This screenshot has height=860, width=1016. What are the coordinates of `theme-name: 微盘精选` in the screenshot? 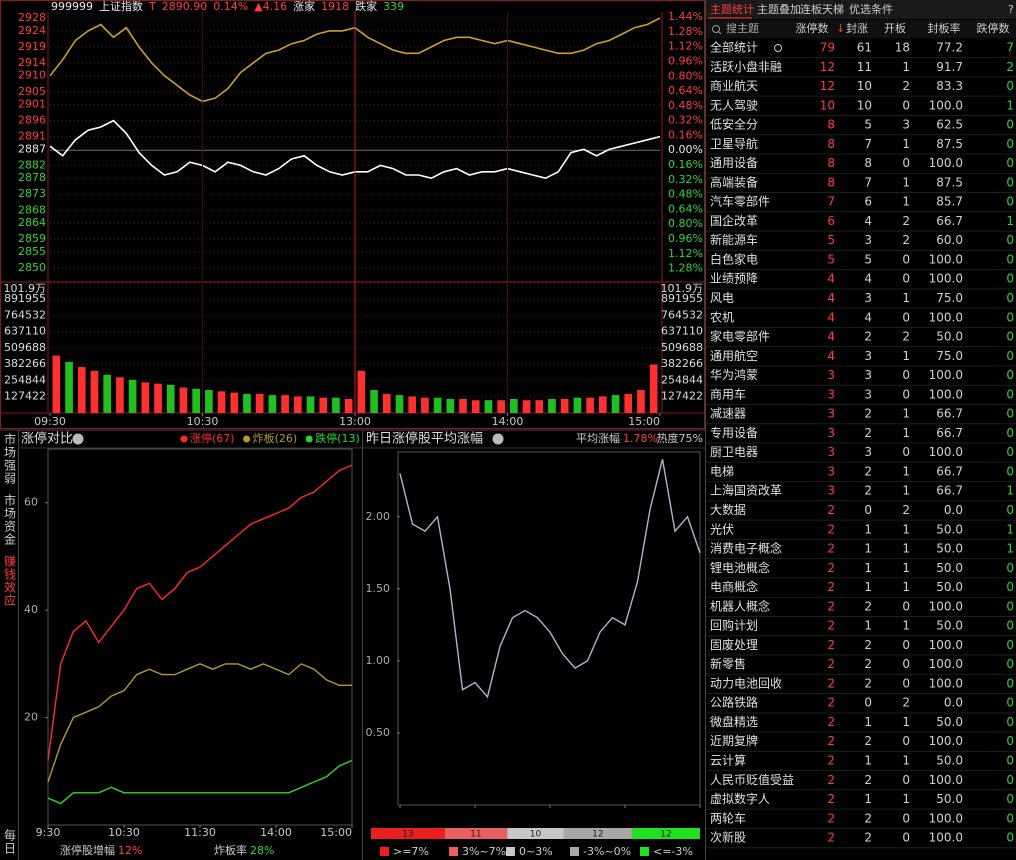 It's located at (734, 721).